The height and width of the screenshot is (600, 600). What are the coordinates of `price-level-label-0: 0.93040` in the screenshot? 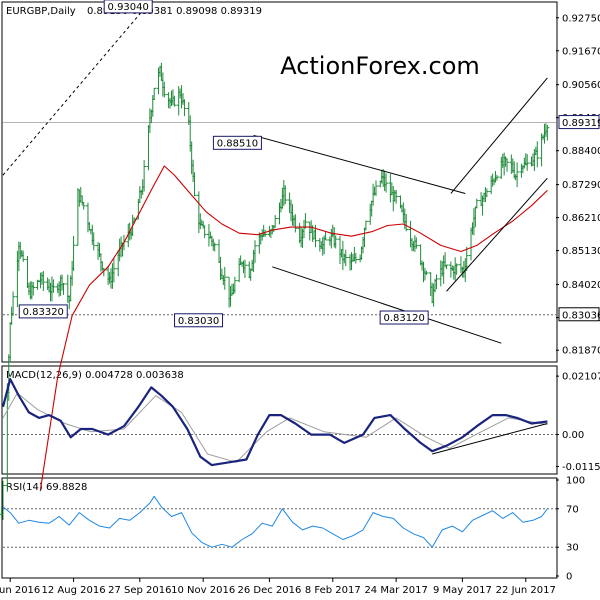 It's located at (128, 7).